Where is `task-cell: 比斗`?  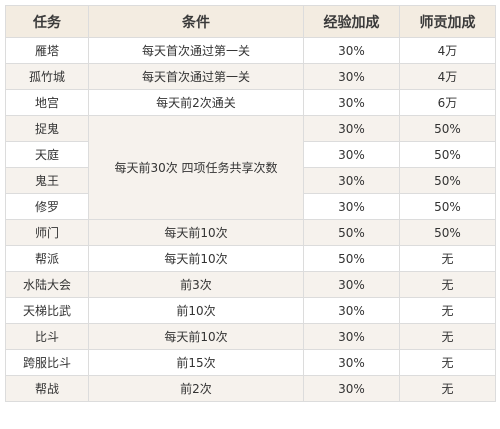 task-cell: 比斗 is located at coordinates (47, 336).